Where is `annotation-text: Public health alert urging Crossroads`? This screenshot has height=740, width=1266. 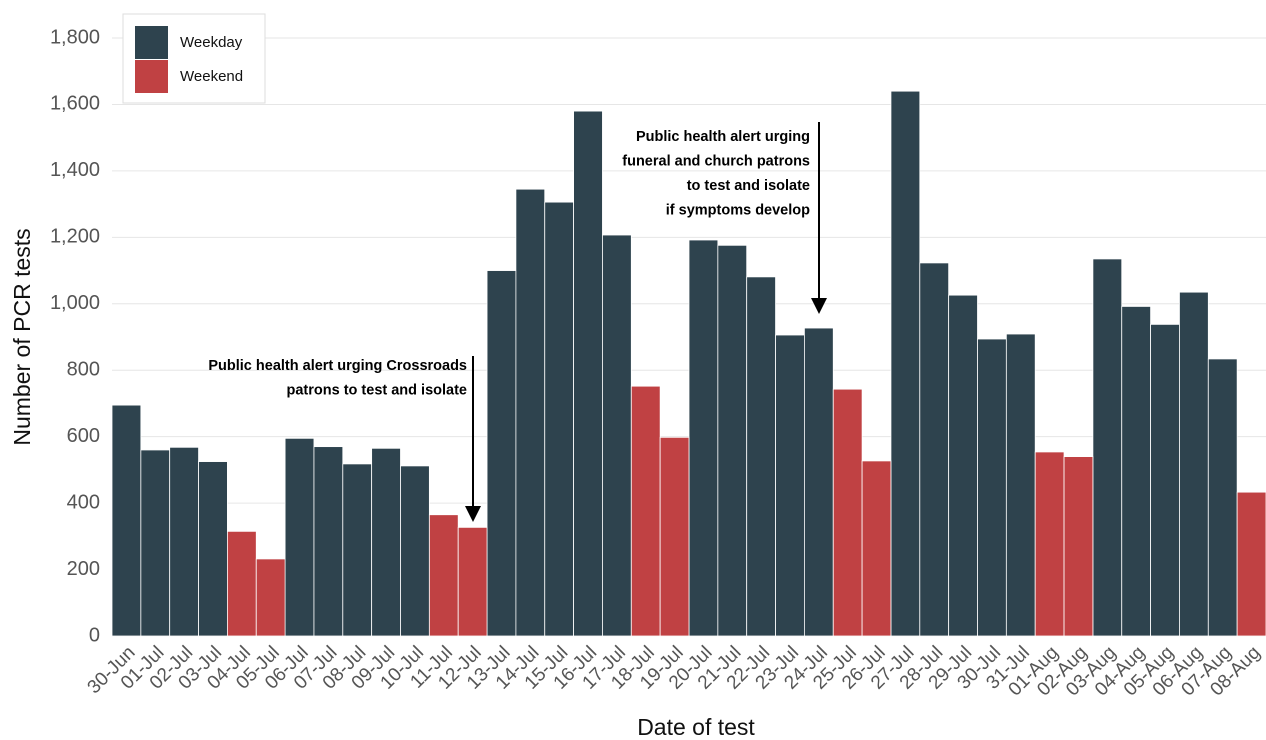
annotation-text: Public health alert urging Crossroads is located at coordinates (337, 366).